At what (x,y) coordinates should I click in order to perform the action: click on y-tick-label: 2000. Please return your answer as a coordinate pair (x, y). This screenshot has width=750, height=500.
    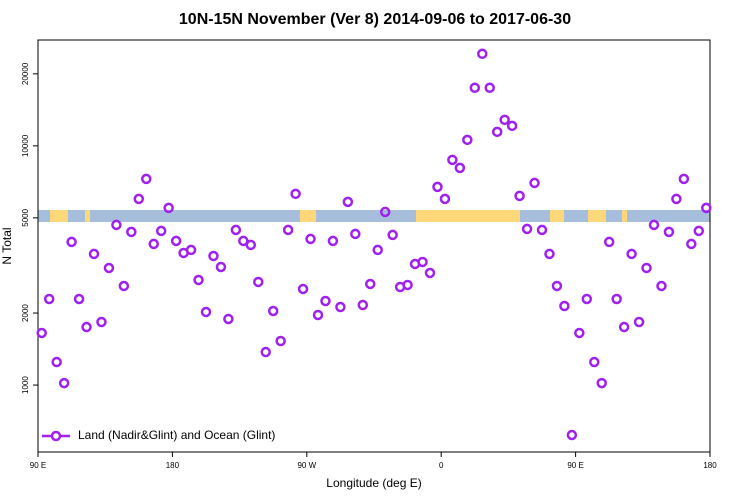
    Looking at the image, I should click on (25, 313).